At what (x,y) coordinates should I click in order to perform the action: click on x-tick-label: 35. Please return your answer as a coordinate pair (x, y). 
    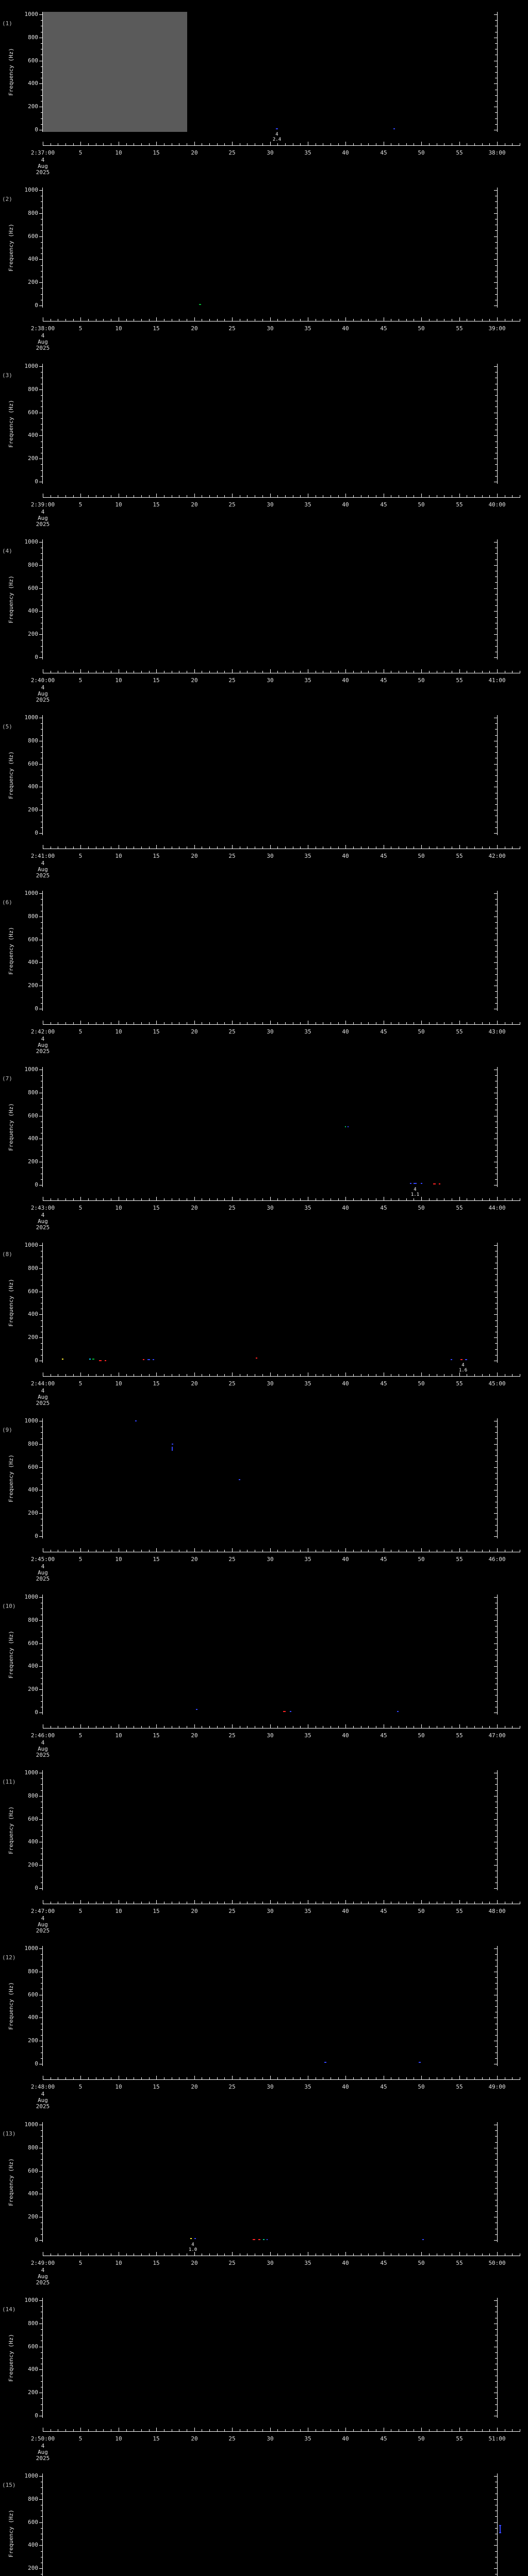
    Looking at the image, I should click on (307, 1735).